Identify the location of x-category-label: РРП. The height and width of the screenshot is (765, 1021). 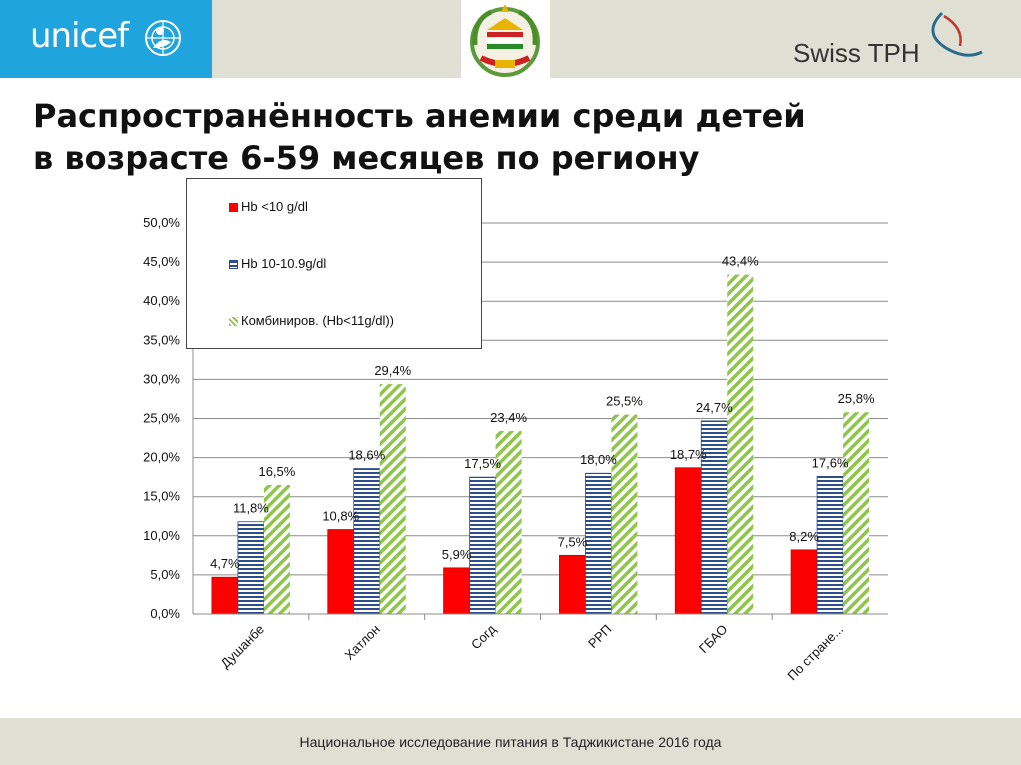
(599, 636).